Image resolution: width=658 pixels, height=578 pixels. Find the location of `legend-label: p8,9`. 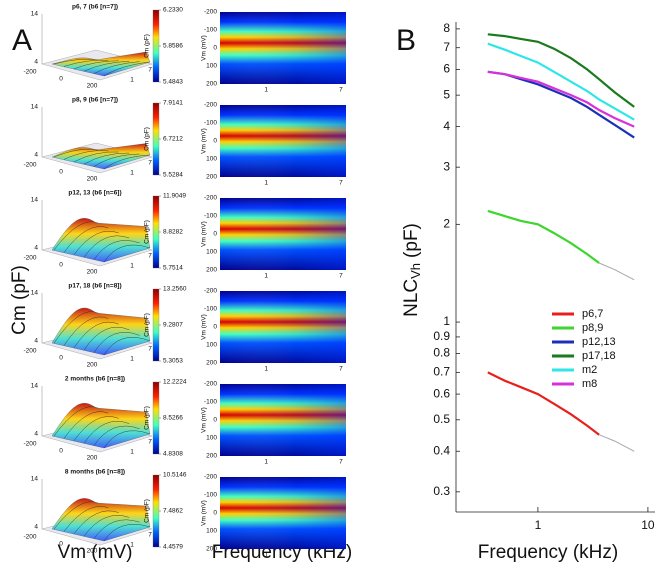

legend-label: p8,9 is located at coordinates (592, 328).